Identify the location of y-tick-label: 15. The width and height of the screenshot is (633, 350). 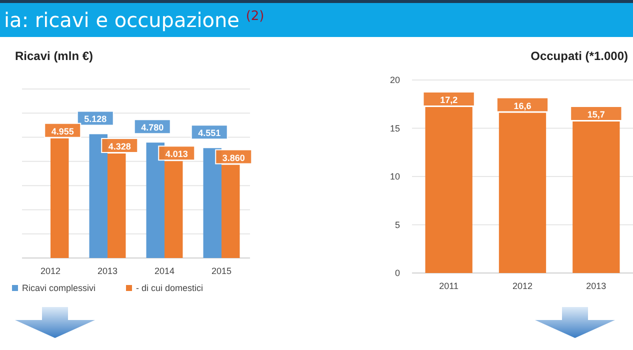
(395, 128).